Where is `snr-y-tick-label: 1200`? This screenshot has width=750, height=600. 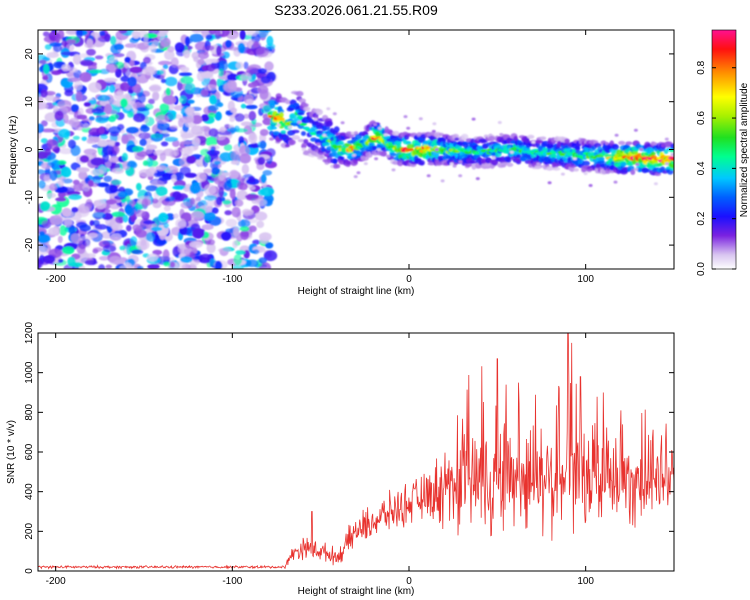
snr-y-tick-label: 1200 is located at coordinates (29, 332).